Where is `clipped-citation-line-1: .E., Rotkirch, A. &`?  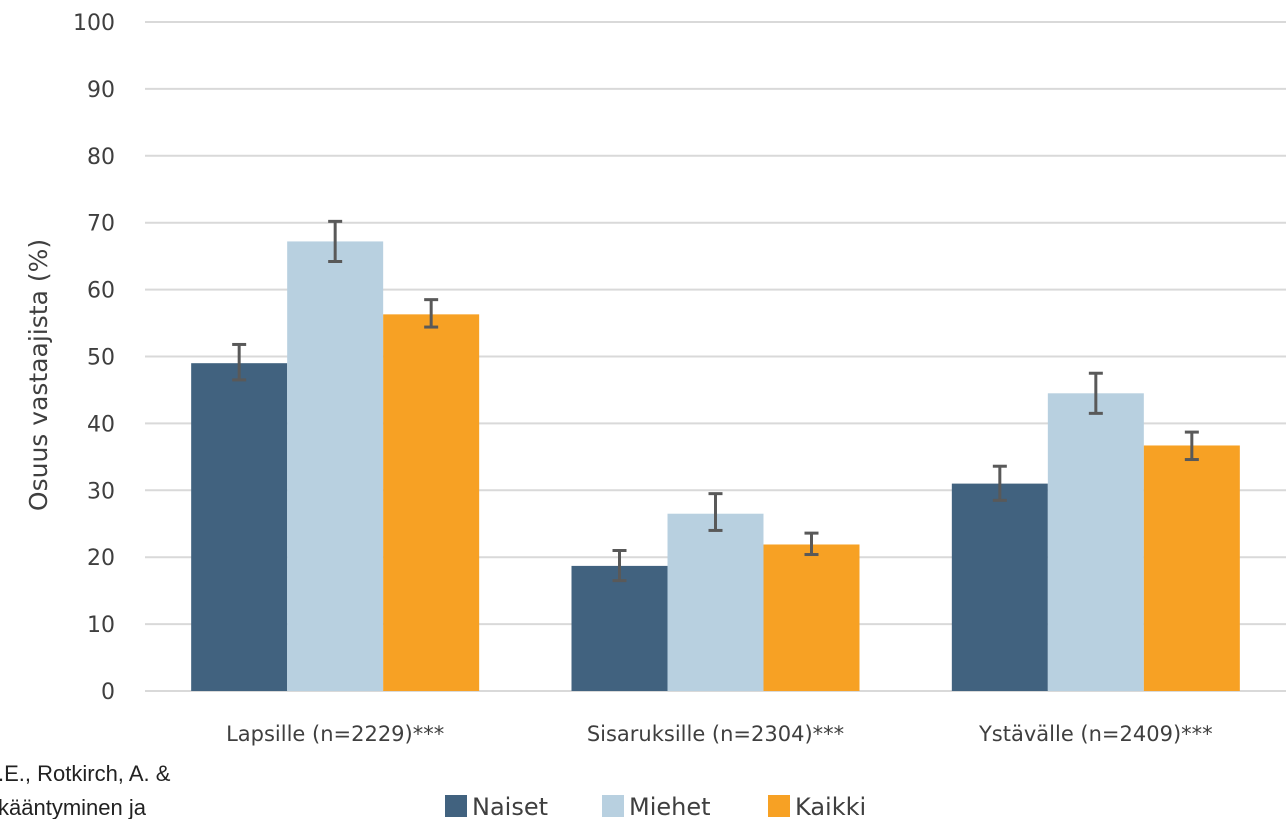
clipped-citation-line-1: .E., Rotkirch, A. & is located at coordinates (85, 773).